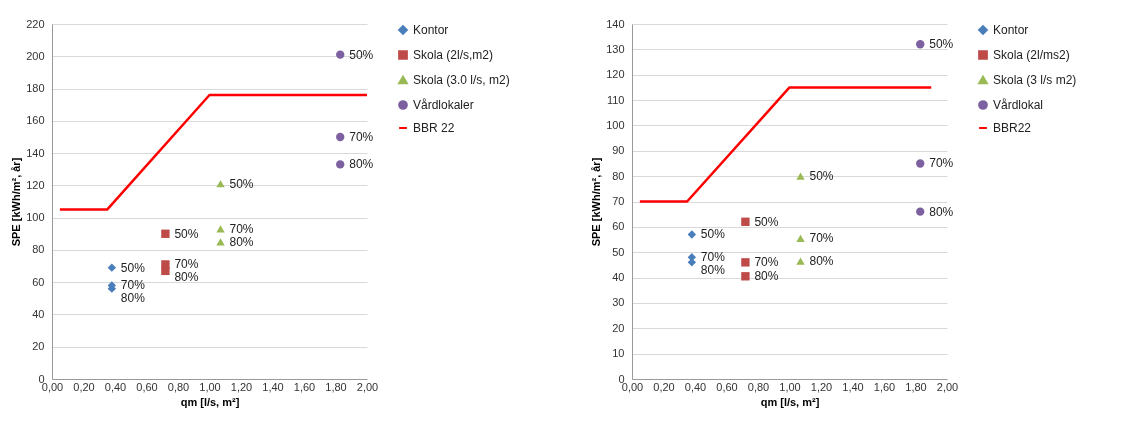 Image resolution: width=1148 pixels, height=421 pixels. What do you see at coordinates (434, 128) in the screenshot?
I see `legend-label: BBR 22` at bounding box center [434, 128].